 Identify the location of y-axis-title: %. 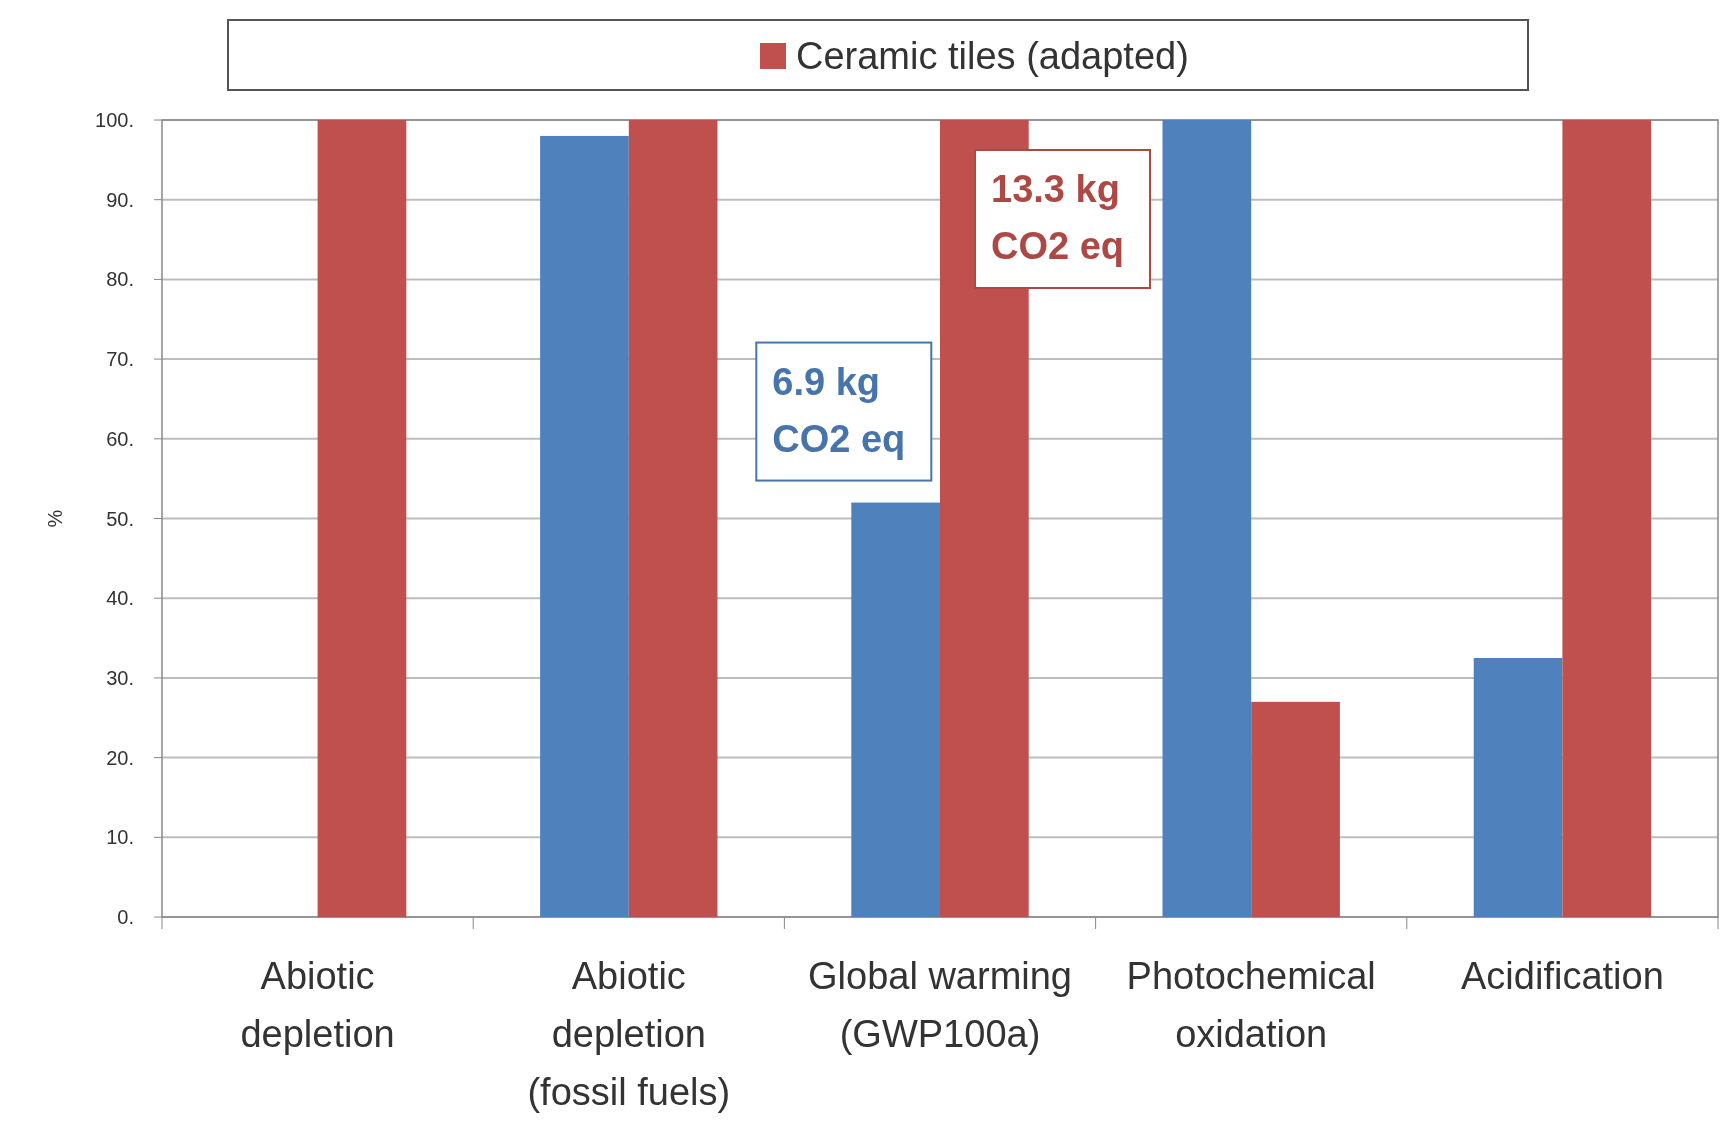
(55, 518).